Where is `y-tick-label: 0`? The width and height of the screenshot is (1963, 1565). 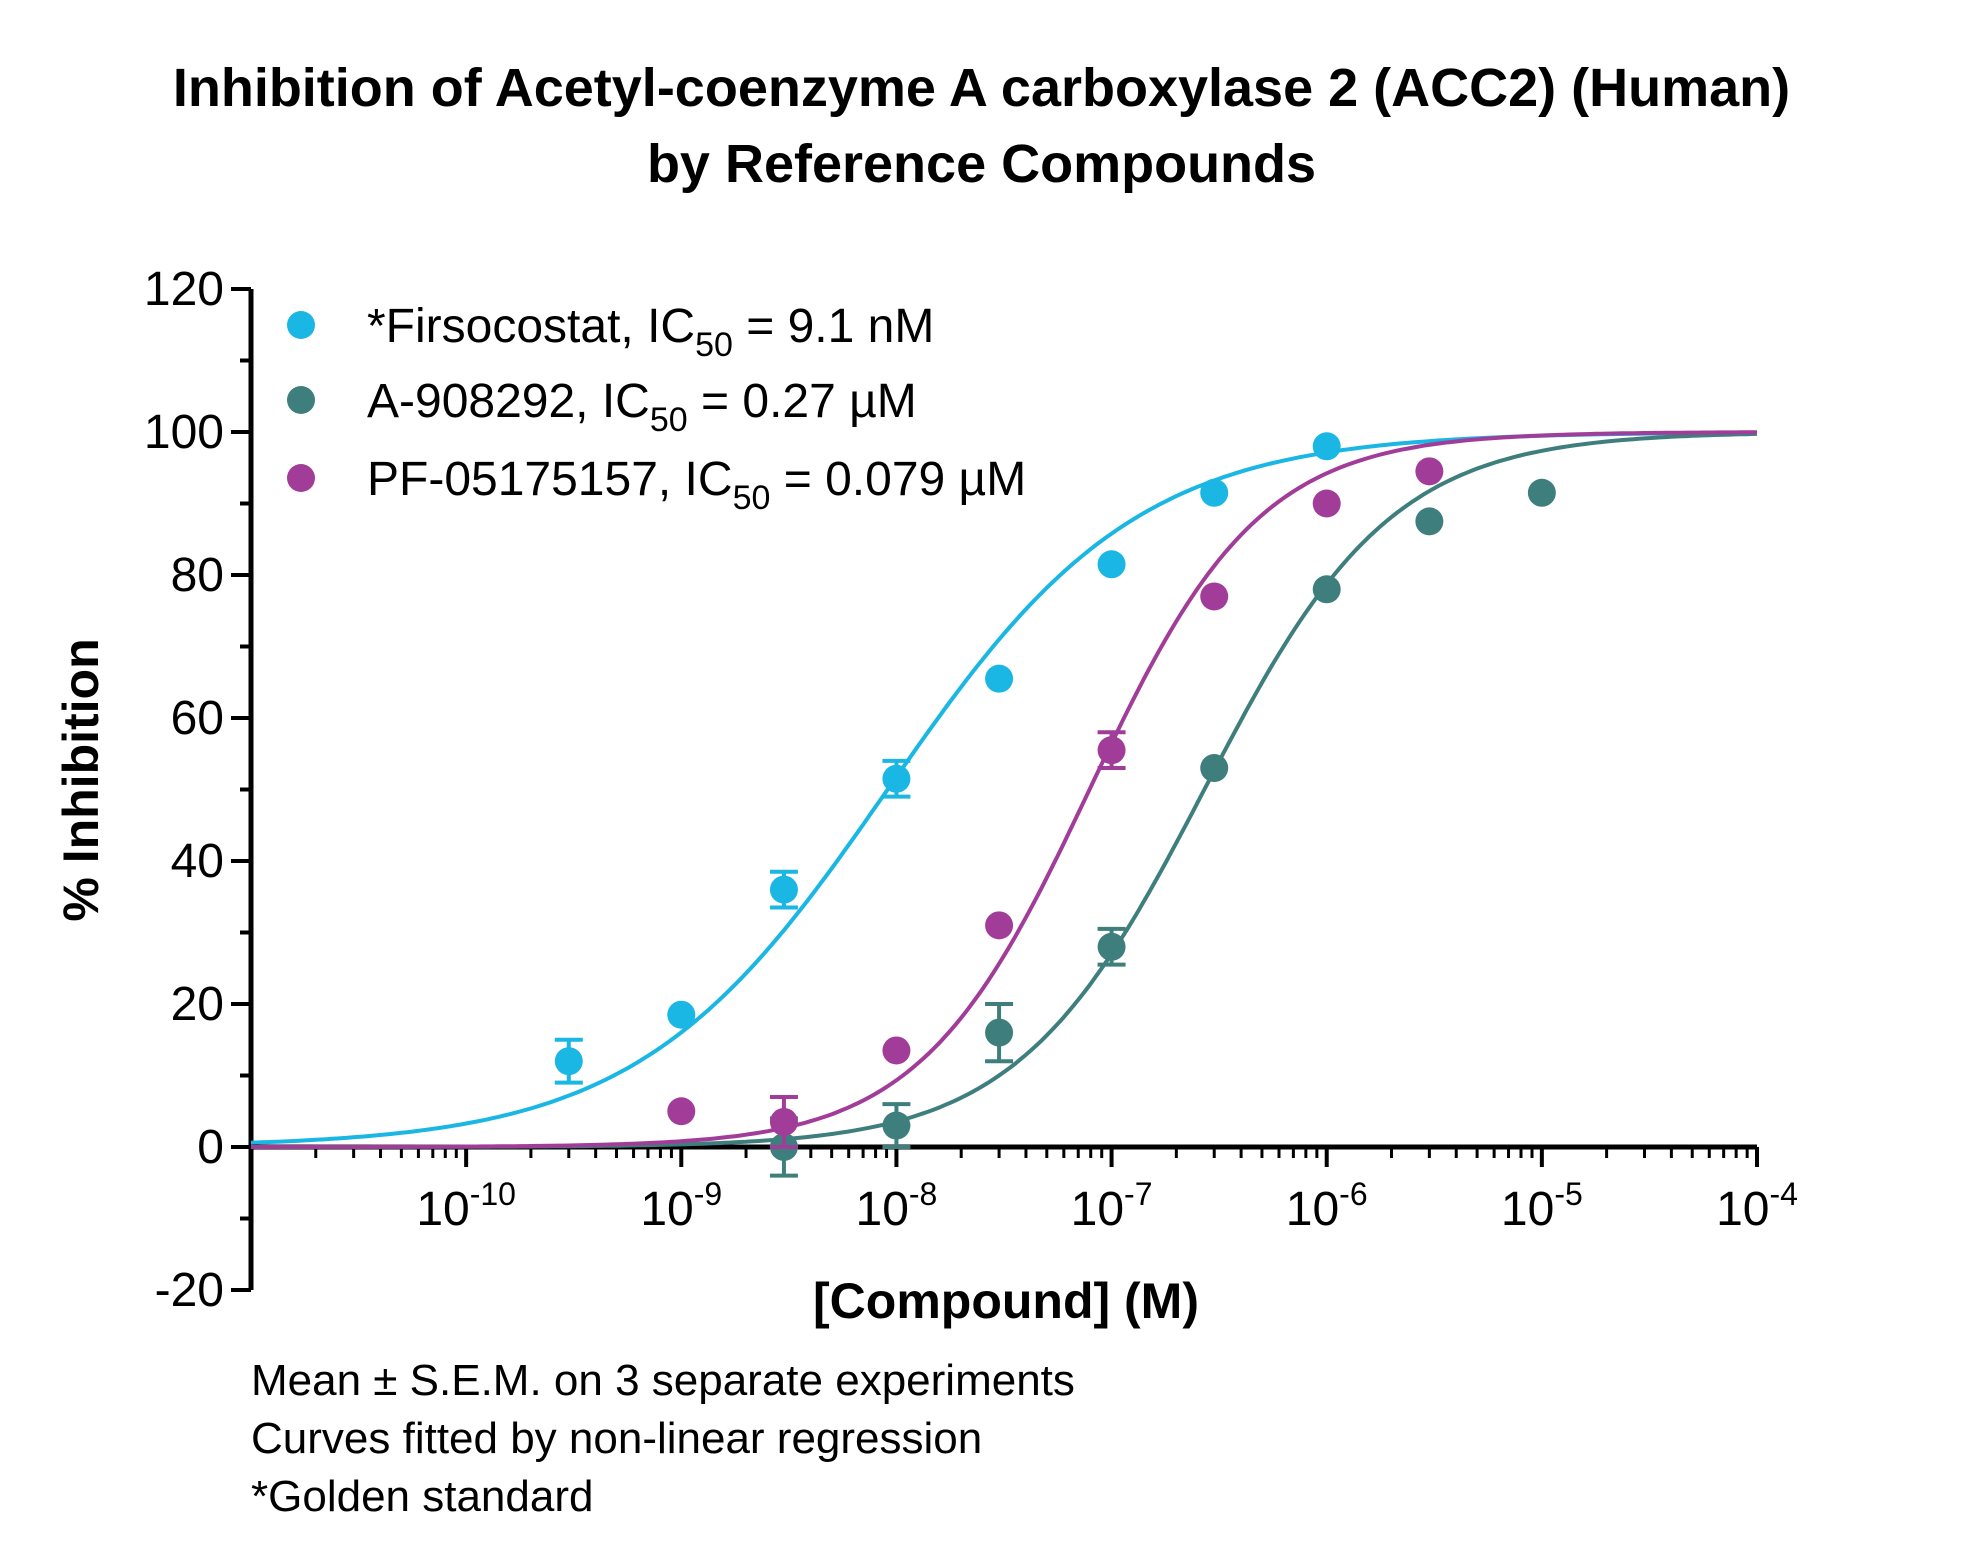
y-tick-label: 0 is located at coordinates (210, 1147).